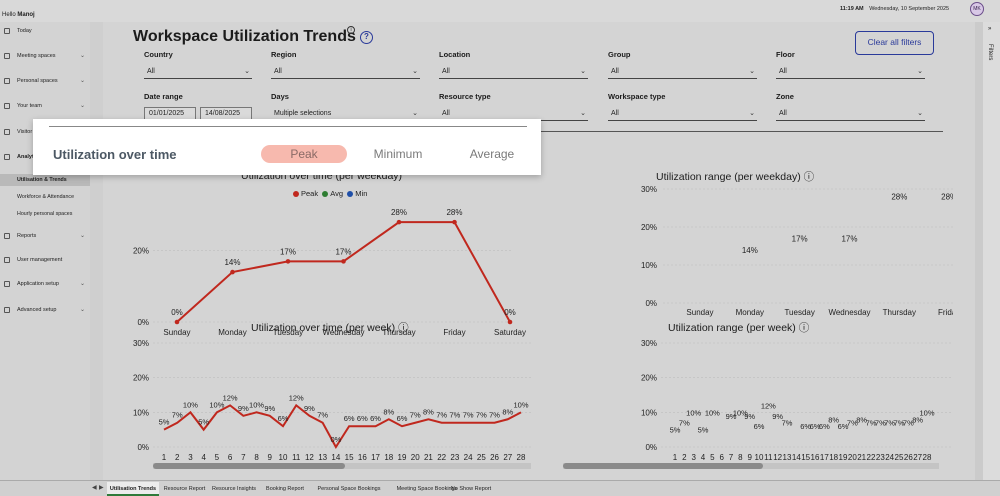 The image size is (1000, 496). What do you see at coordinates (510, 332) in the screenshot?
I see `x-tick-label: Saturday` at bounding box center [510, 332].